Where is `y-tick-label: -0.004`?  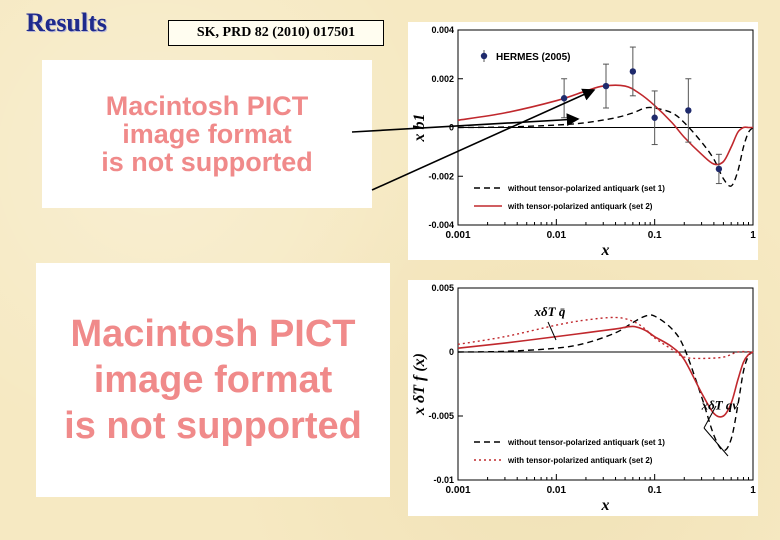
y-tick-label: -0.004 is located at coordinates (441, 225).